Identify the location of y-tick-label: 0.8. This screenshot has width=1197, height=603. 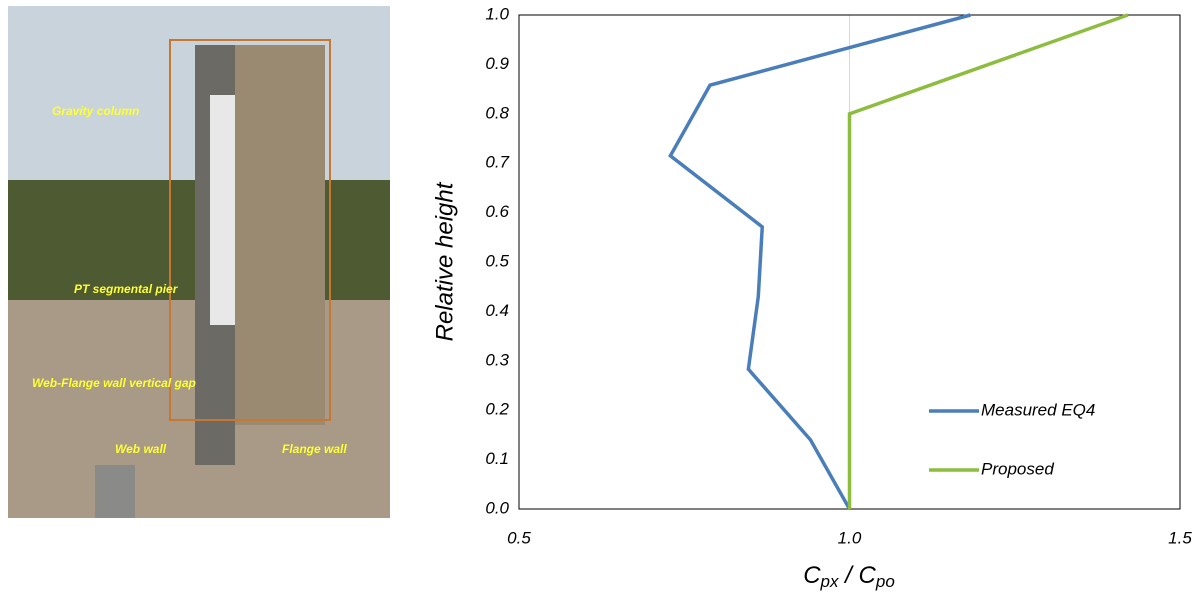
(497, 112).